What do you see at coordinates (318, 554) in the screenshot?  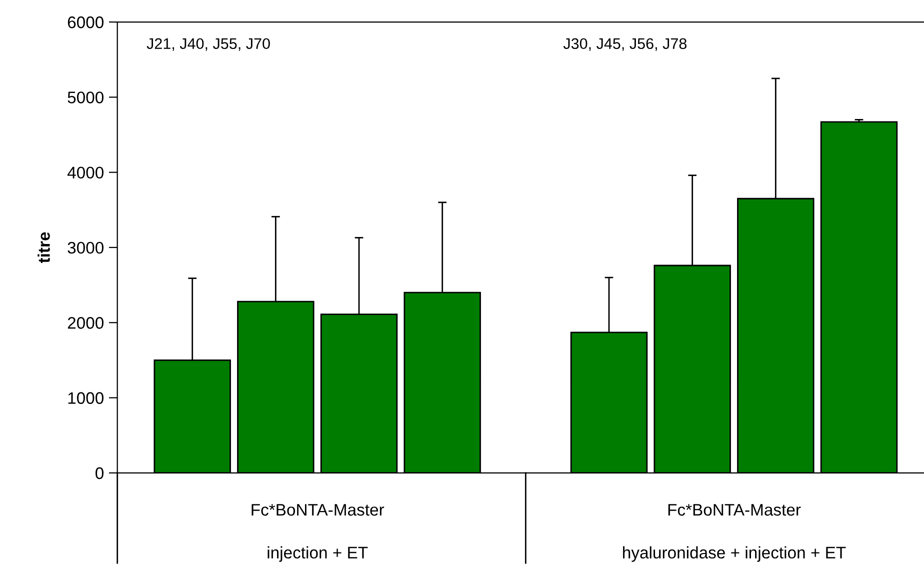 I see `text: injection + ET` at bounding box center [318, 554].